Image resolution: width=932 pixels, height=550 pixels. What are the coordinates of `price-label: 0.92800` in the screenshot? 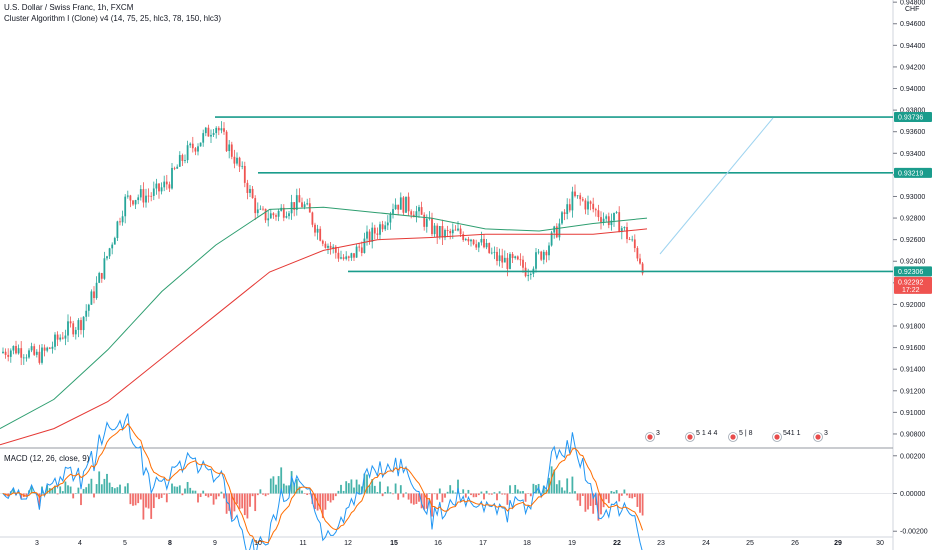 It's located at (912, 219).